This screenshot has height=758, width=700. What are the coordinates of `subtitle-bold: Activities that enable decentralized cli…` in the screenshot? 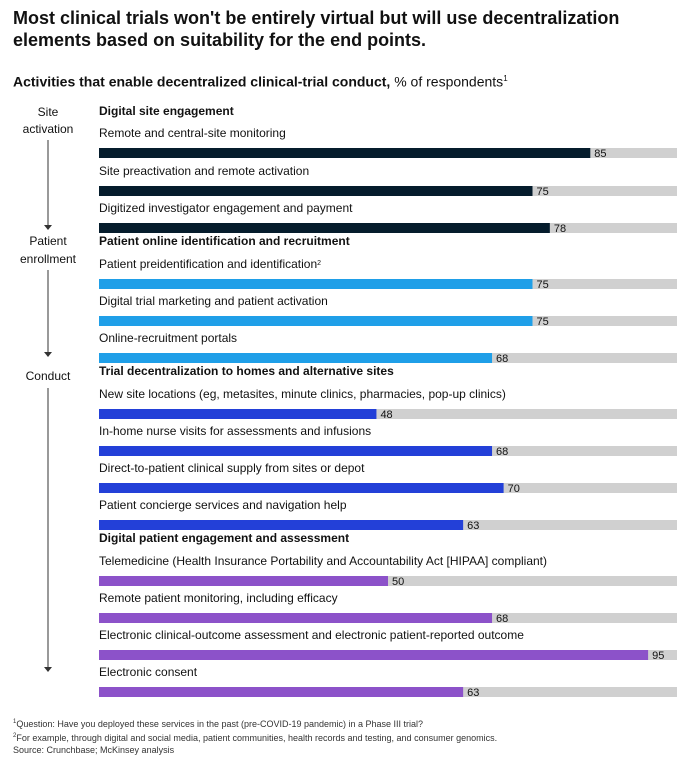 It's located at (202, 81).